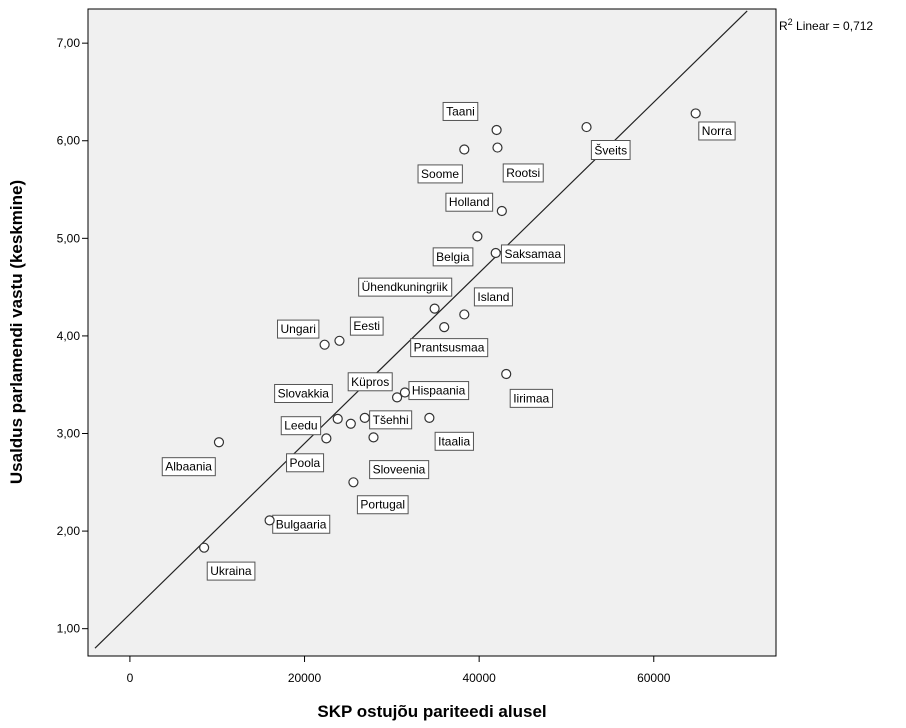 The image size is (906, 728). I want to click on data-point-group: Poola, so click(309, 453).